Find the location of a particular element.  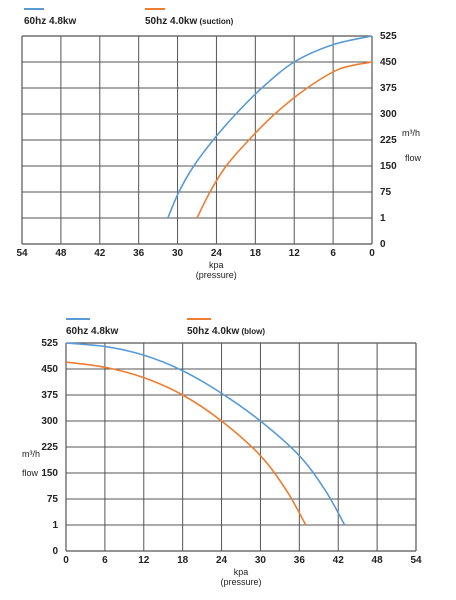

legend-entry-suffix: (suction) is located at coordinates (215, 21).